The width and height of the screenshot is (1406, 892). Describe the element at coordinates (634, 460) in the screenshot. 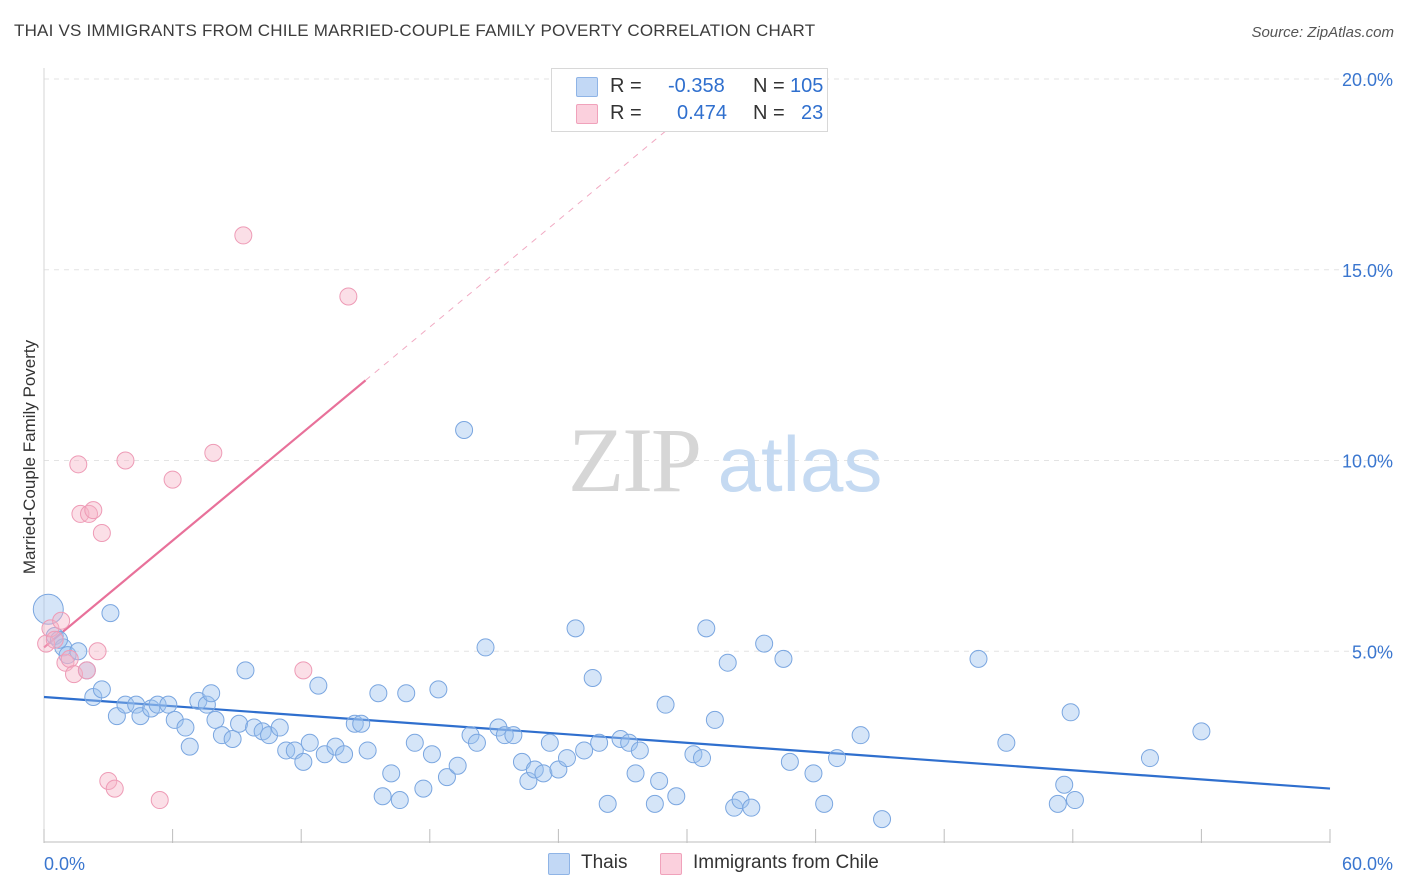

I see `watermark-zip: ZIP` at that location.